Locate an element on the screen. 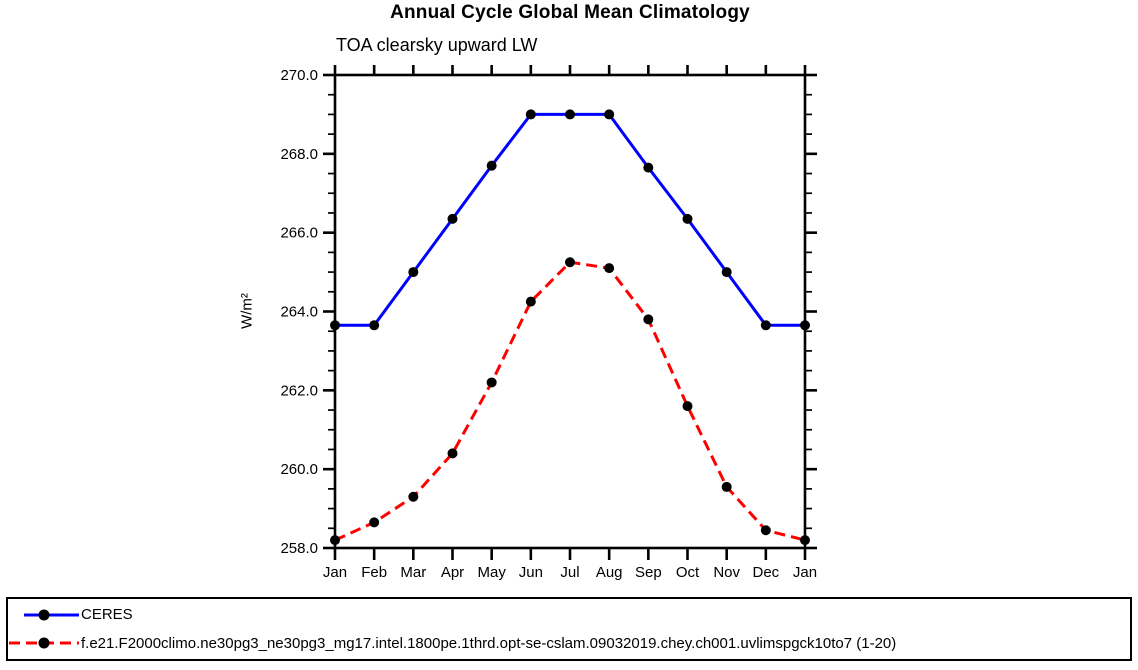 The width and height of the screenshot is (1138, 670). x-tick-label: Jul is located at coordinates (569, 572).